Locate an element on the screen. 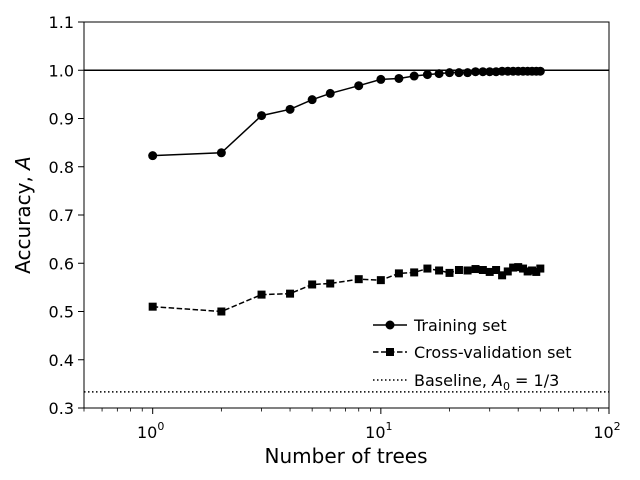 Image resolution: width=640 pixels, height=480 pixels. y-tick-label: 0.8 is located at coordinates (61, 167).